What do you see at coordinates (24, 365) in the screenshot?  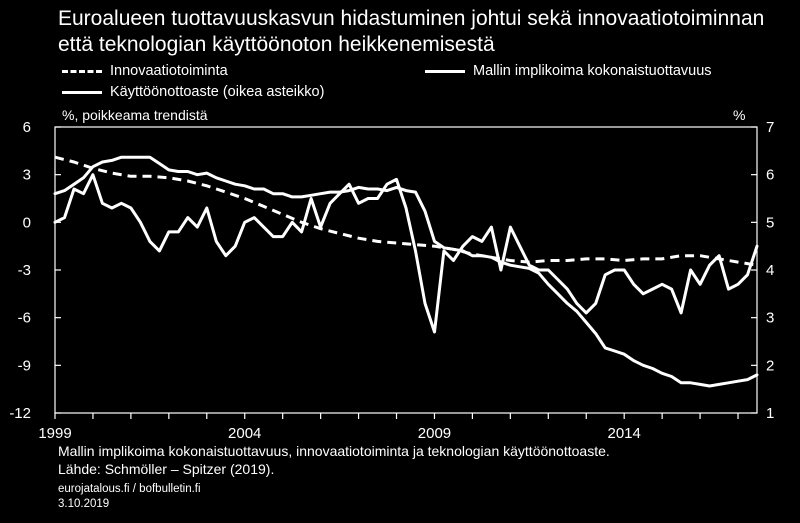 I see `left-axis-tick-label: -9` at bounding box center [24, 365].